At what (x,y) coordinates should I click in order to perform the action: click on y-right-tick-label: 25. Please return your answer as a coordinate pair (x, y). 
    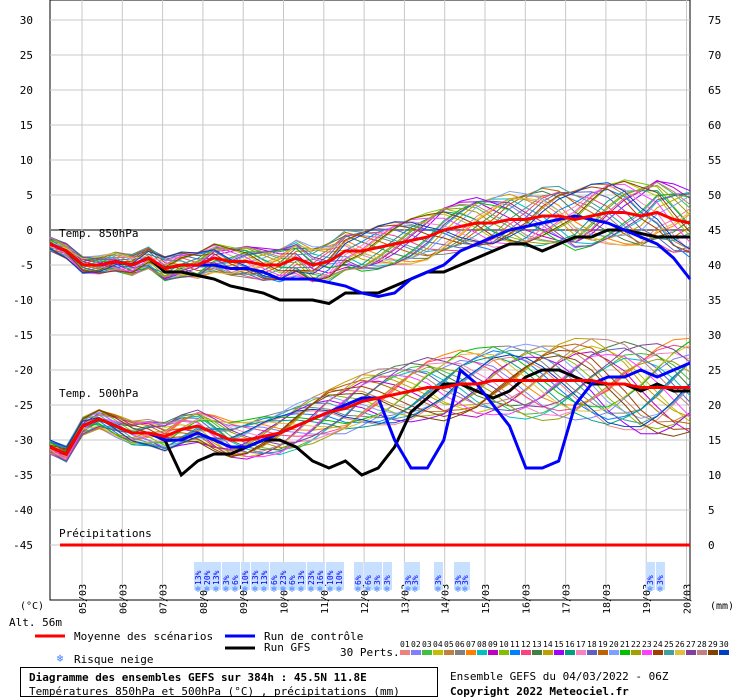
    Looking at the image, I should click on (714, 370).